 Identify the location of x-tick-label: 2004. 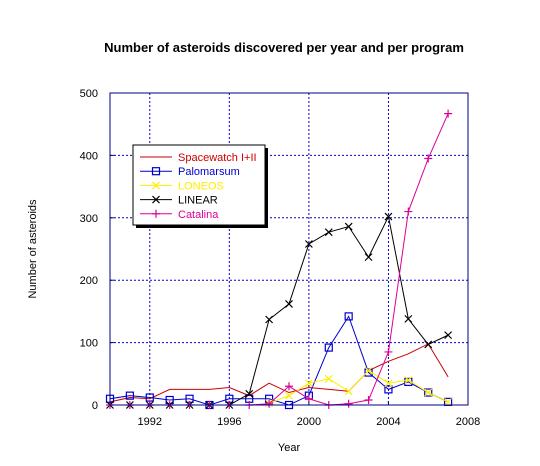
(388, 422).